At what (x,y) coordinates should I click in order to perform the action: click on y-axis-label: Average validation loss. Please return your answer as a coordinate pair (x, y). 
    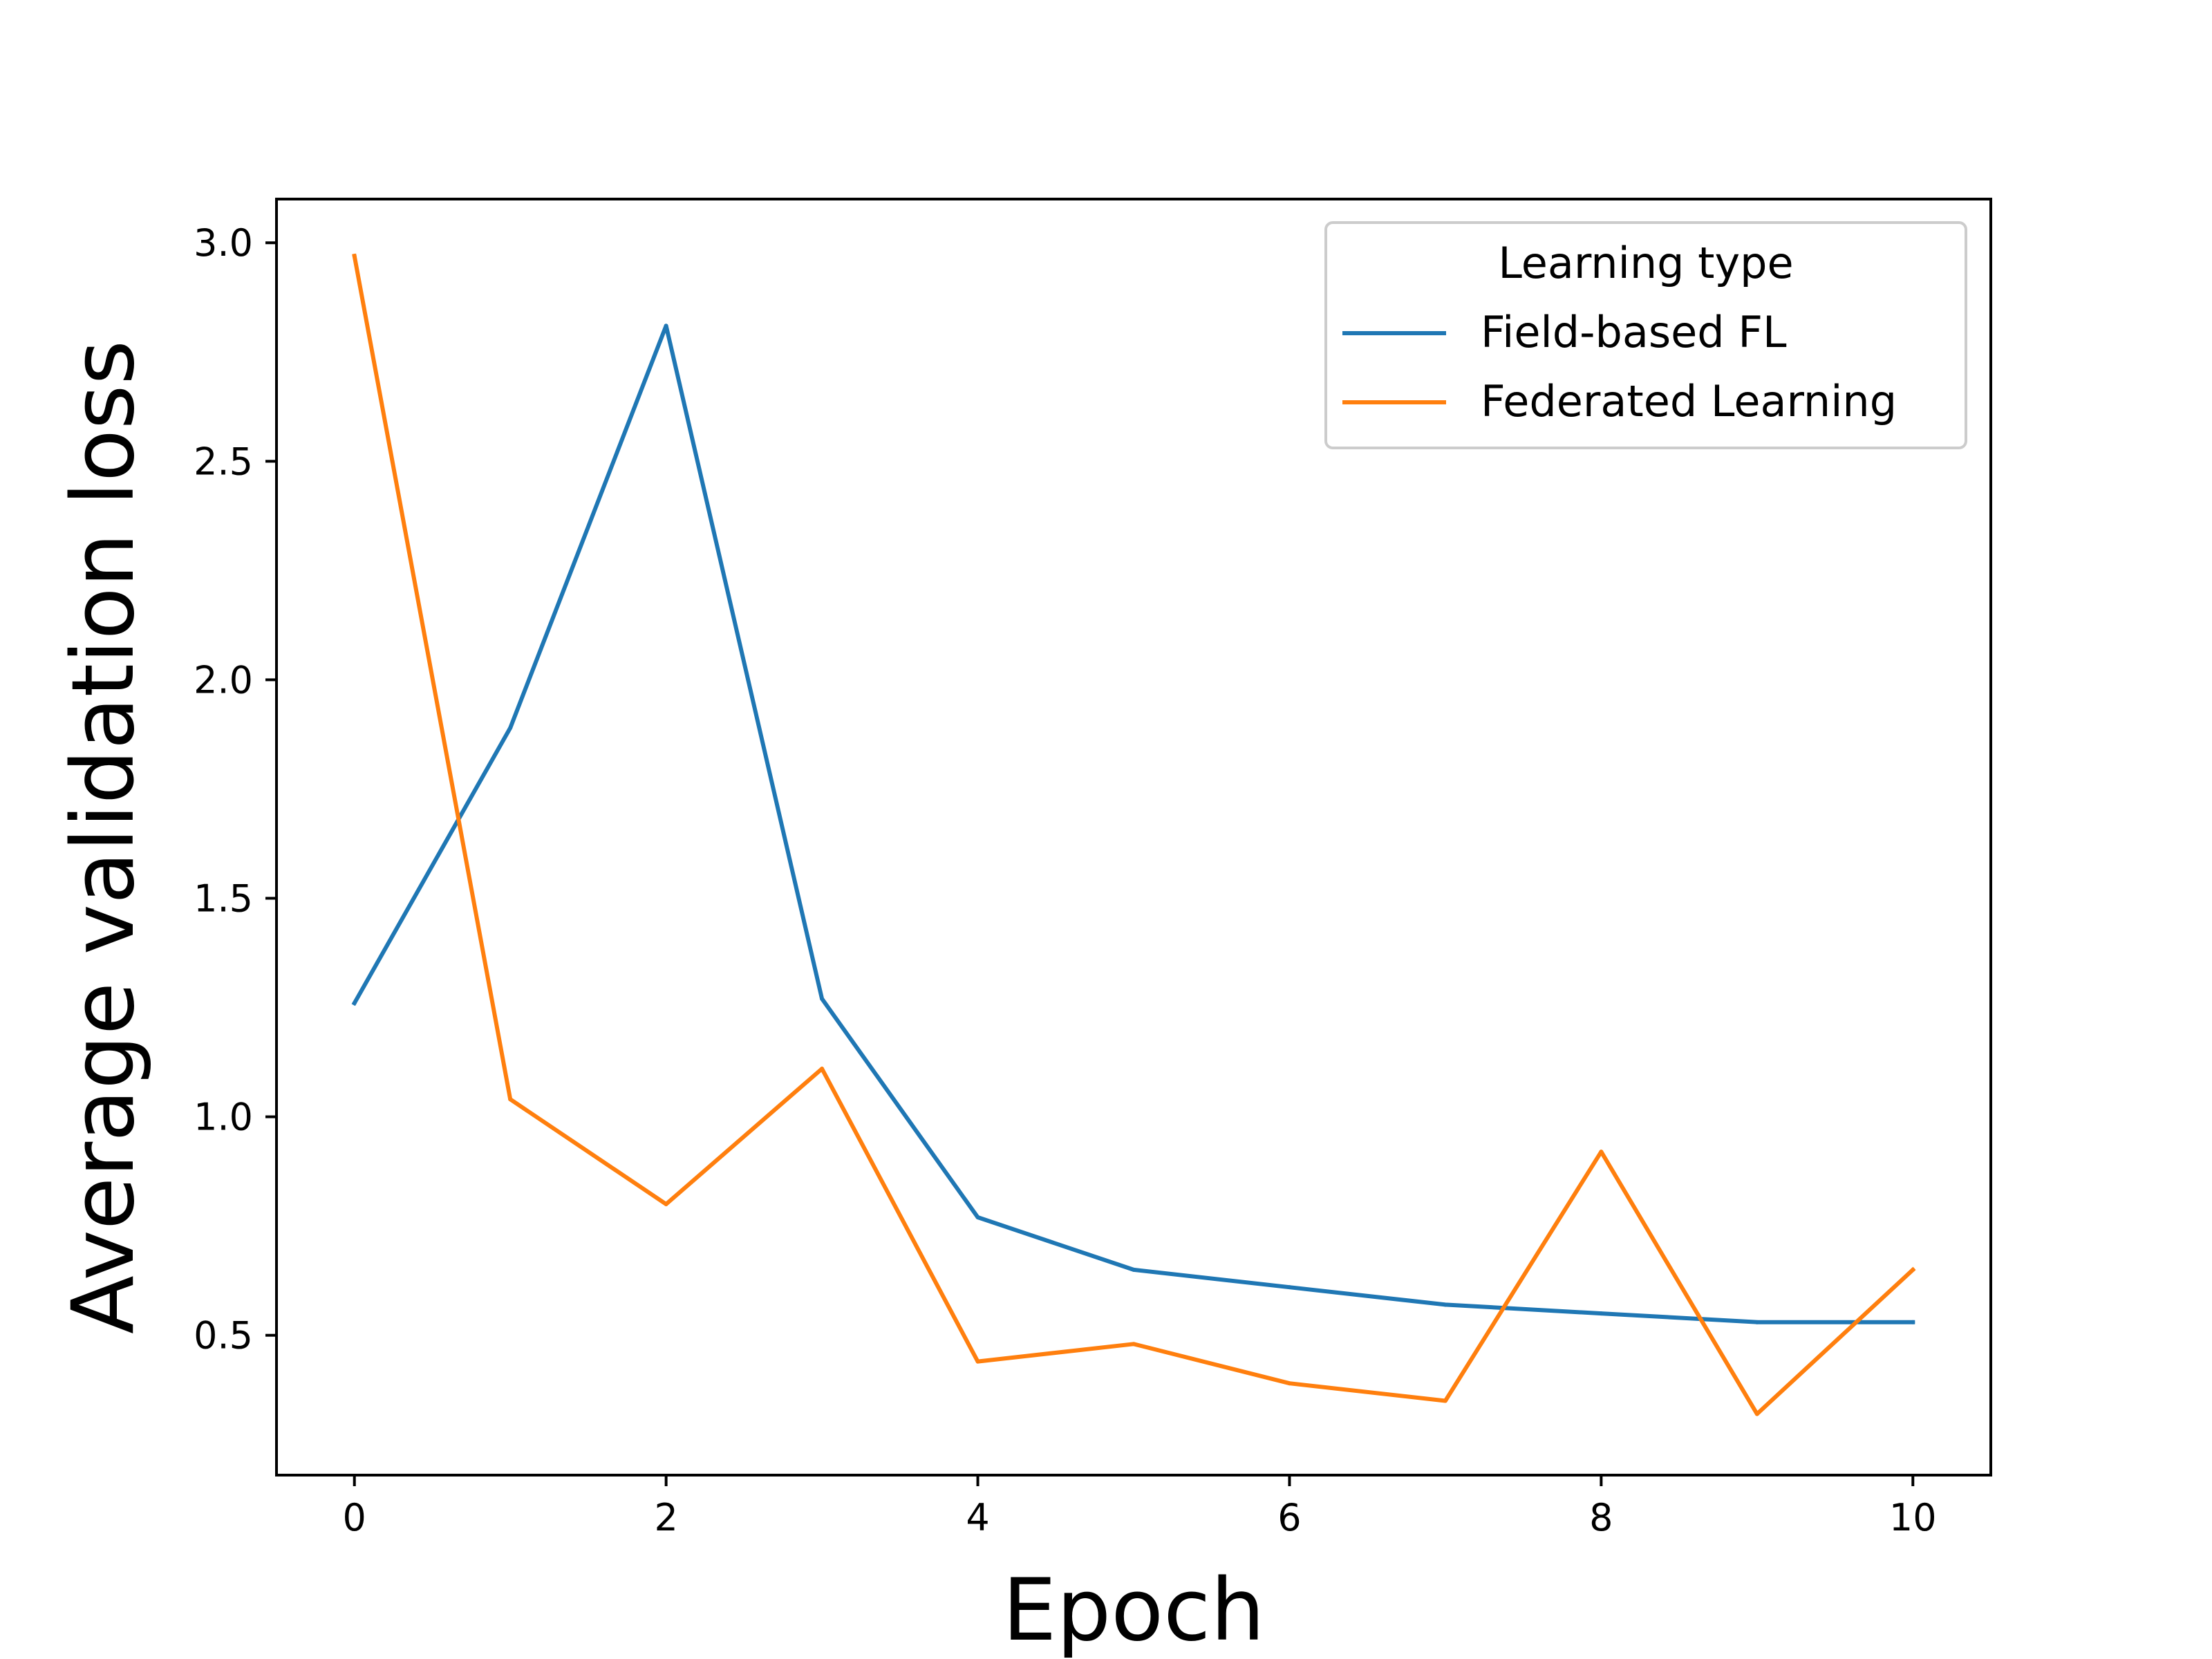
    Looking at the image, I should click on (104, 837).